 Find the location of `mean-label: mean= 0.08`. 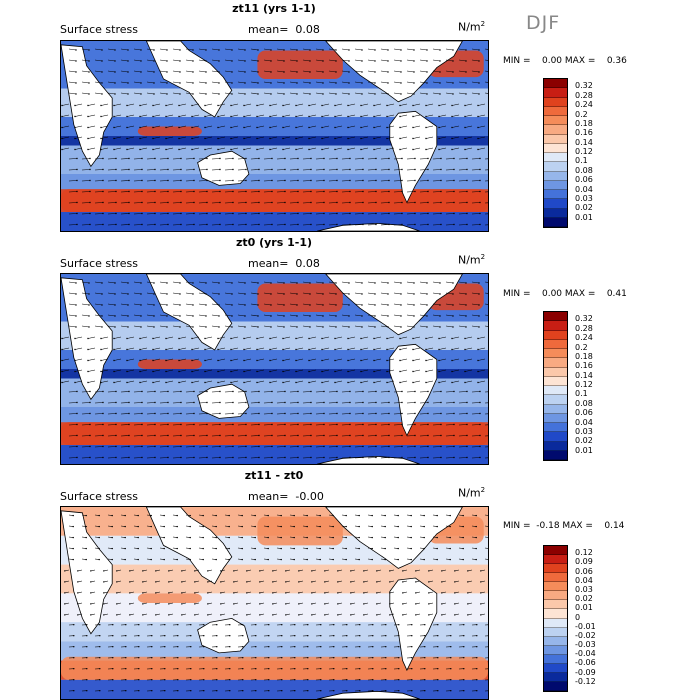

mean-label: mean= 0.08 is located at coordinates (284, 29).